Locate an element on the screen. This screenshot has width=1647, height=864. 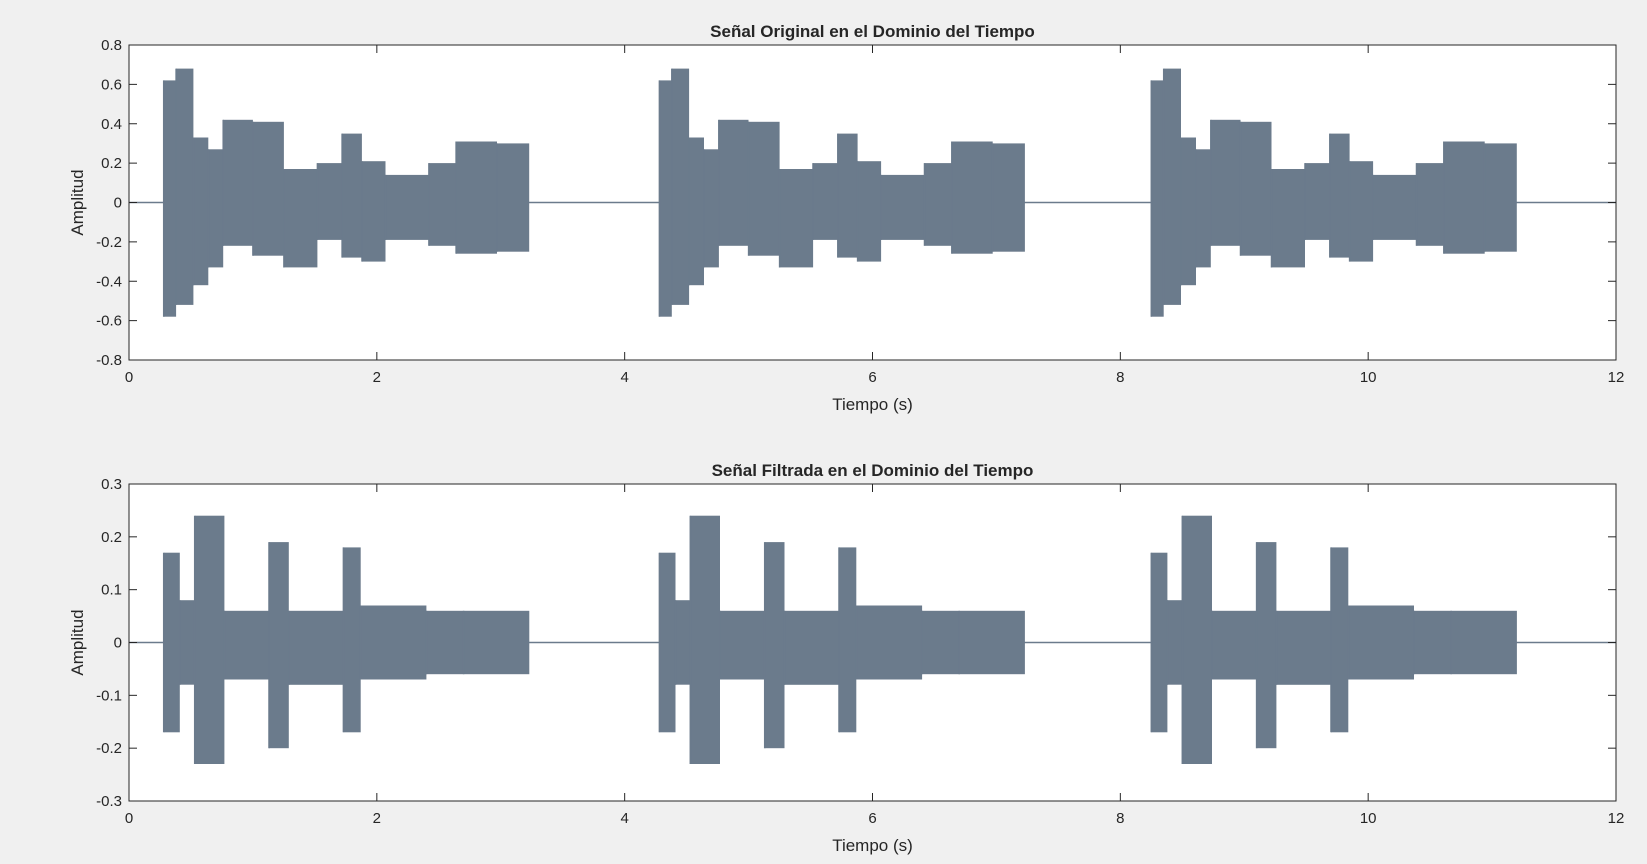
y-tick-label: -0.8 is located at coordinates (109, 360).